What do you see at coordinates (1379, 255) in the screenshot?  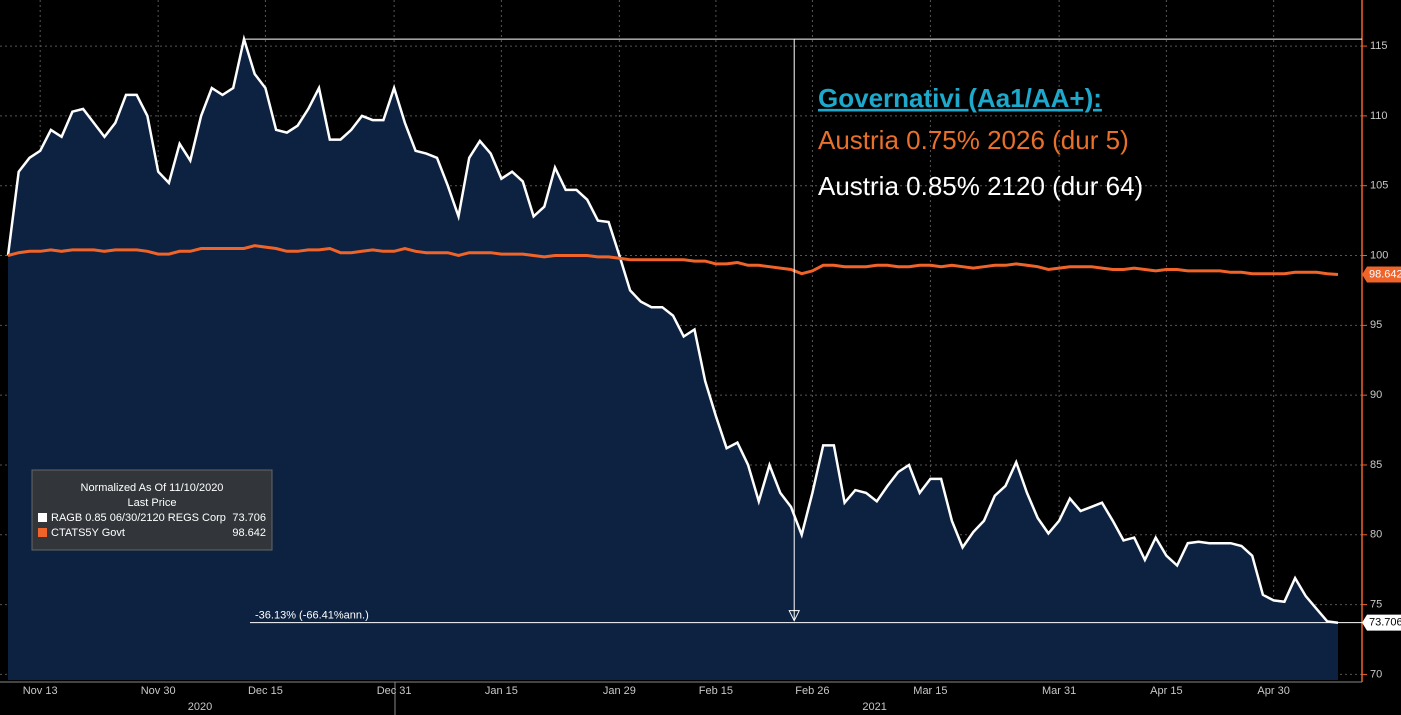 I see `y-tick-label: 100` at bounding box center [1379, 255].